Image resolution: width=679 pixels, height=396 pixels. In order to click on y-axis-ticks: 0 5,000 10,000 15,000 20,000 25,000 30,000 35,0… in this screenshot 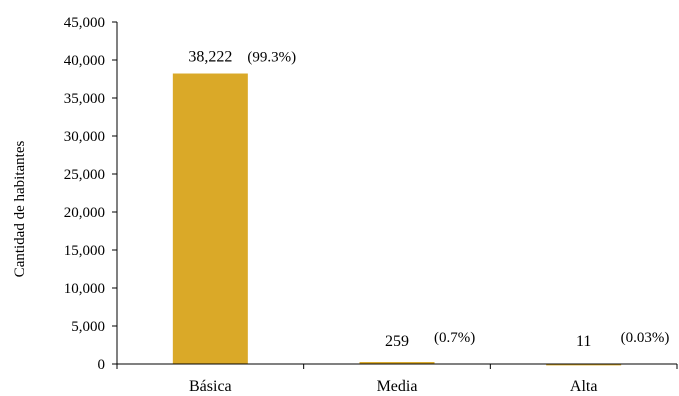, I will do `click(90, 194)`.